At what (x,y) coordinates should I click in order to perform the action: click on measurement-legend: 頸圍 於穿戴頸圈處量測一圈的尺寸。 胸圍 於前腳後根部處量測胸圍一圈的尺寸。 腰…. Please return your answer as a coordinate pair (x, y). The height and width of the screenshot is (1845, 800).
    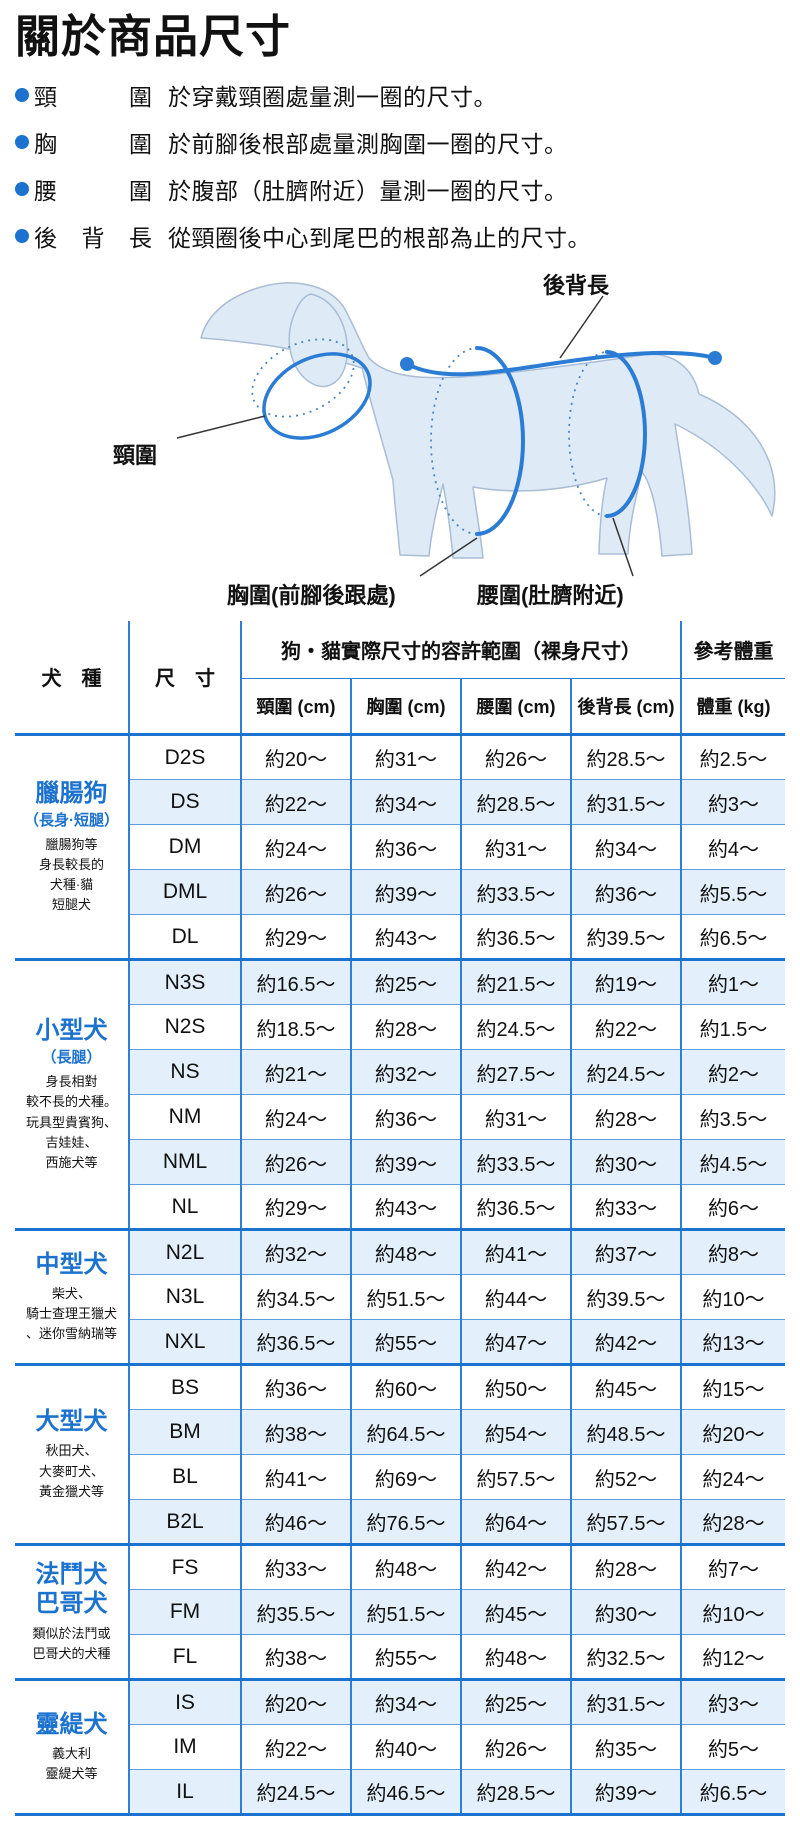
    Looking at the image, I should click on (400, 165).